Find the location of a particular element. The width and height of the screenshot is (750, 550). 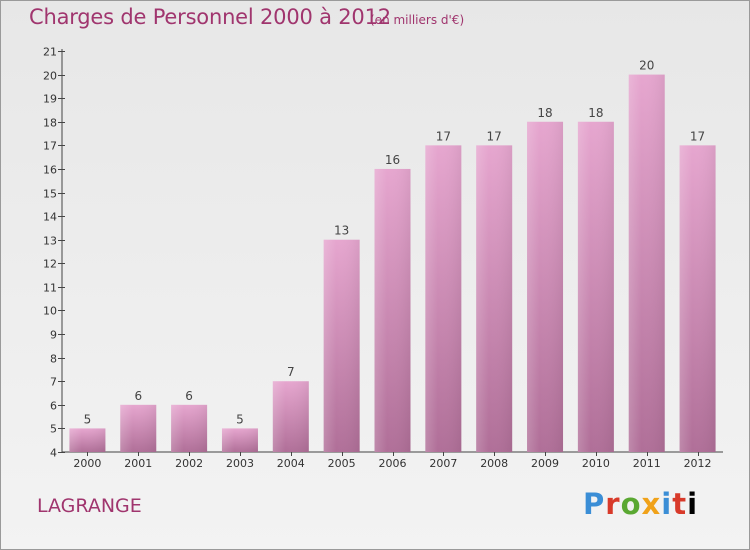

data-label: 13 is located at coordinates (341, 231).